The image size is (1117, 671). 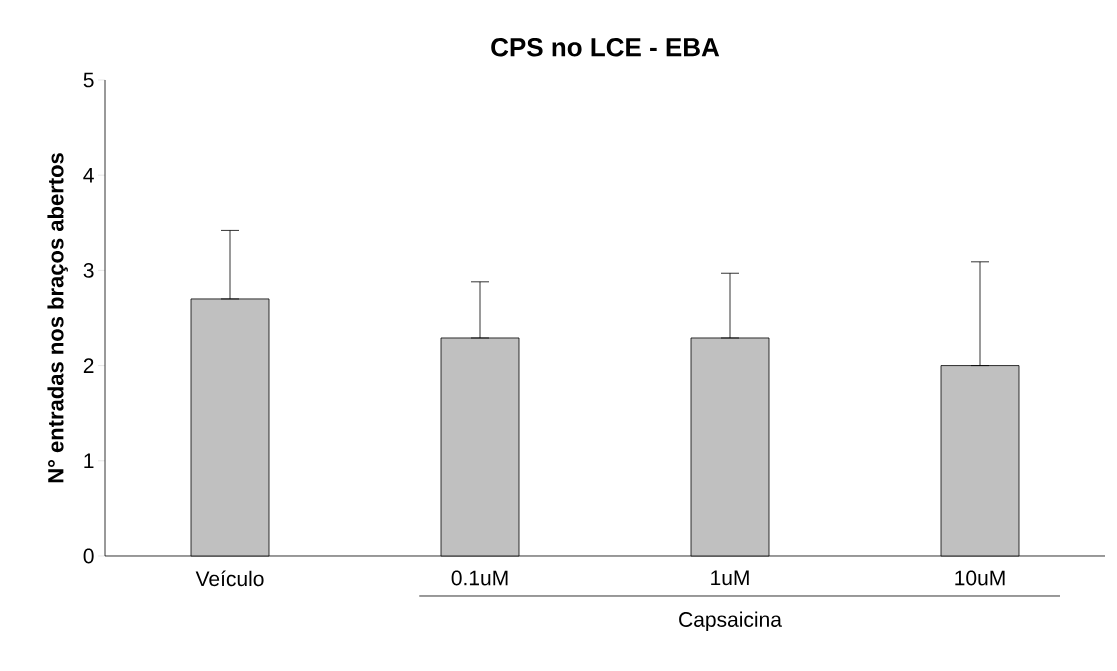 What do you see at coordinates (980, 578) in the screenshot?
I see `x-tick-label: 10uM` at bounding box center [980, 578].